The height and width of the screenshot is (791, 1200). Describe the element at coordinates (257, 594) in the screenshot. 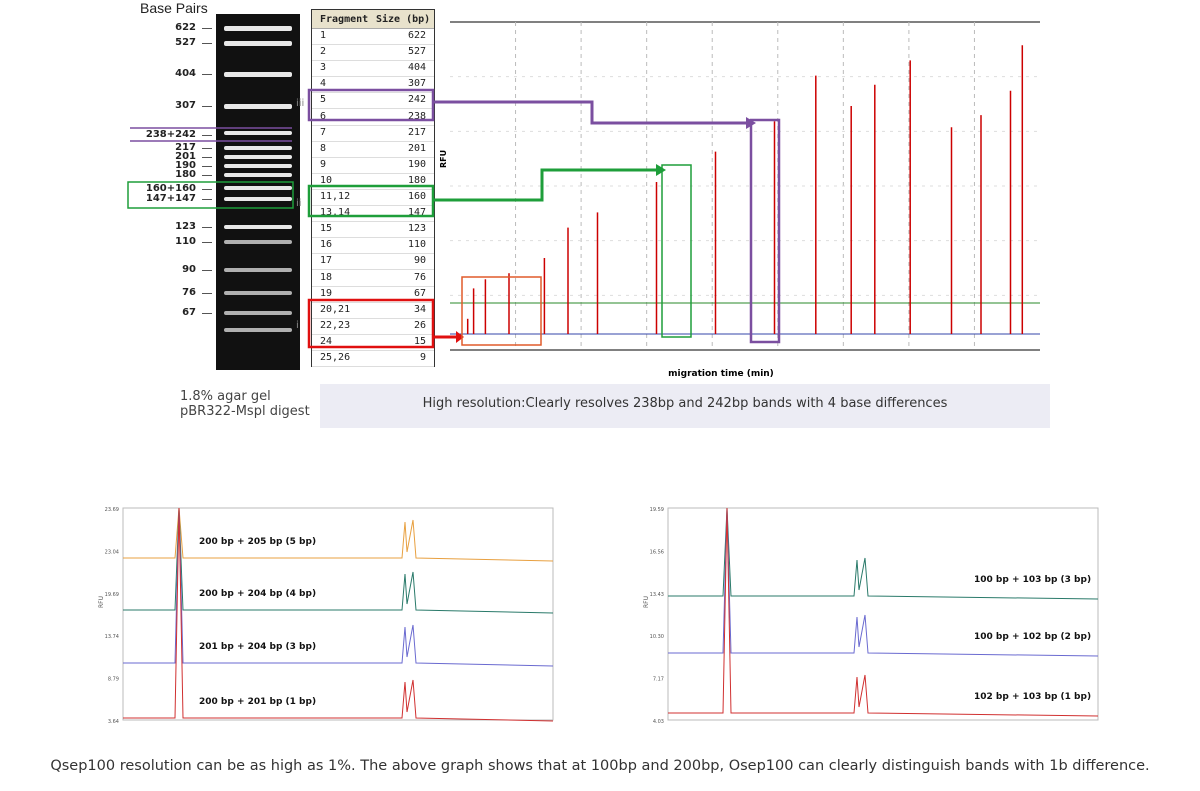

I see `series-label: 200 bp + 204 bp (4 bp)` at that location.